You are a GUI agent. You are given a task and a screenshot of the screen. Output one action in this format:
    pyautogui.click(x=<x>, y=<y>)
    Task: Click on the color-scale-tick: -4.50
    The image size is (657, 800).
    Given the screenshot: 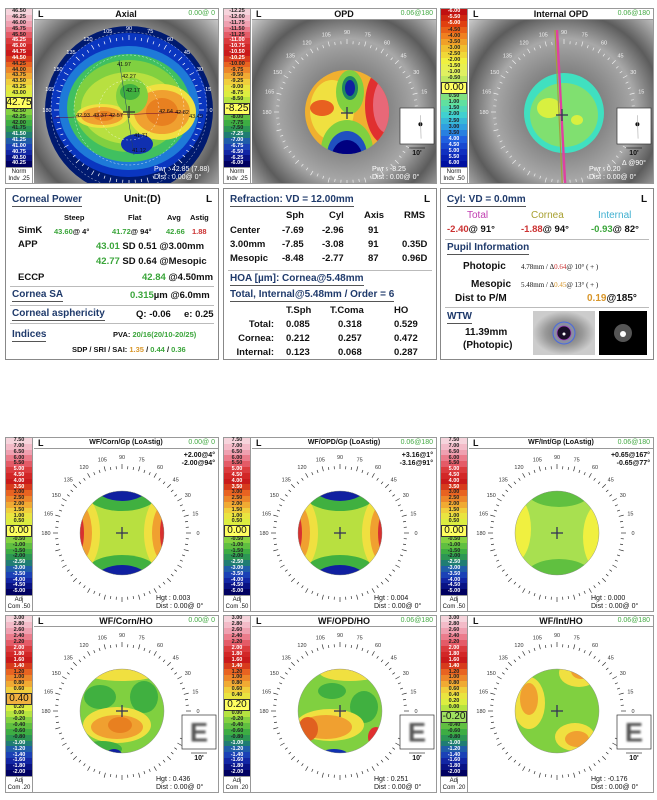 What is the action you would take?
    pyautogui.click(x=19, y=586)
    